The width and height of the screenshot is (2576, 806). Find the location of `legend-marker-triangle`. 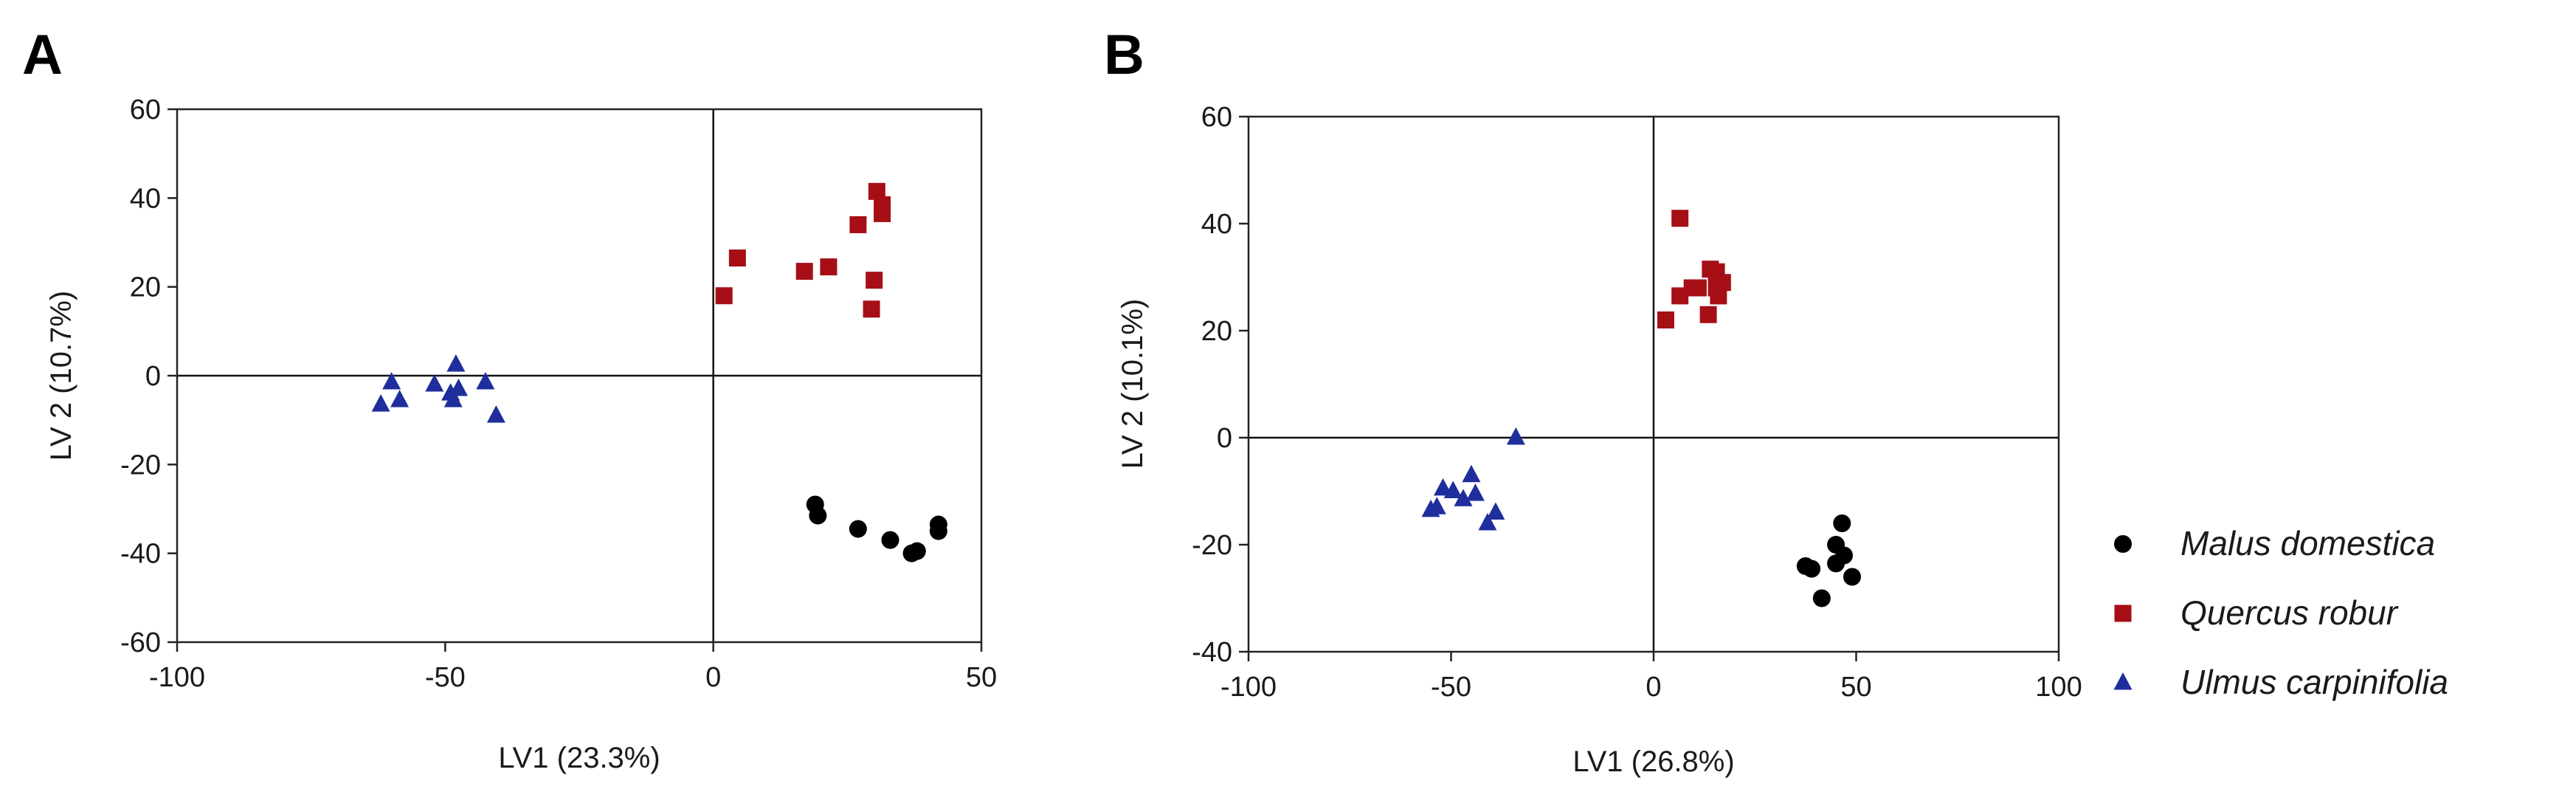

legend-marker-triangle is located at coordinates (2123, 681).